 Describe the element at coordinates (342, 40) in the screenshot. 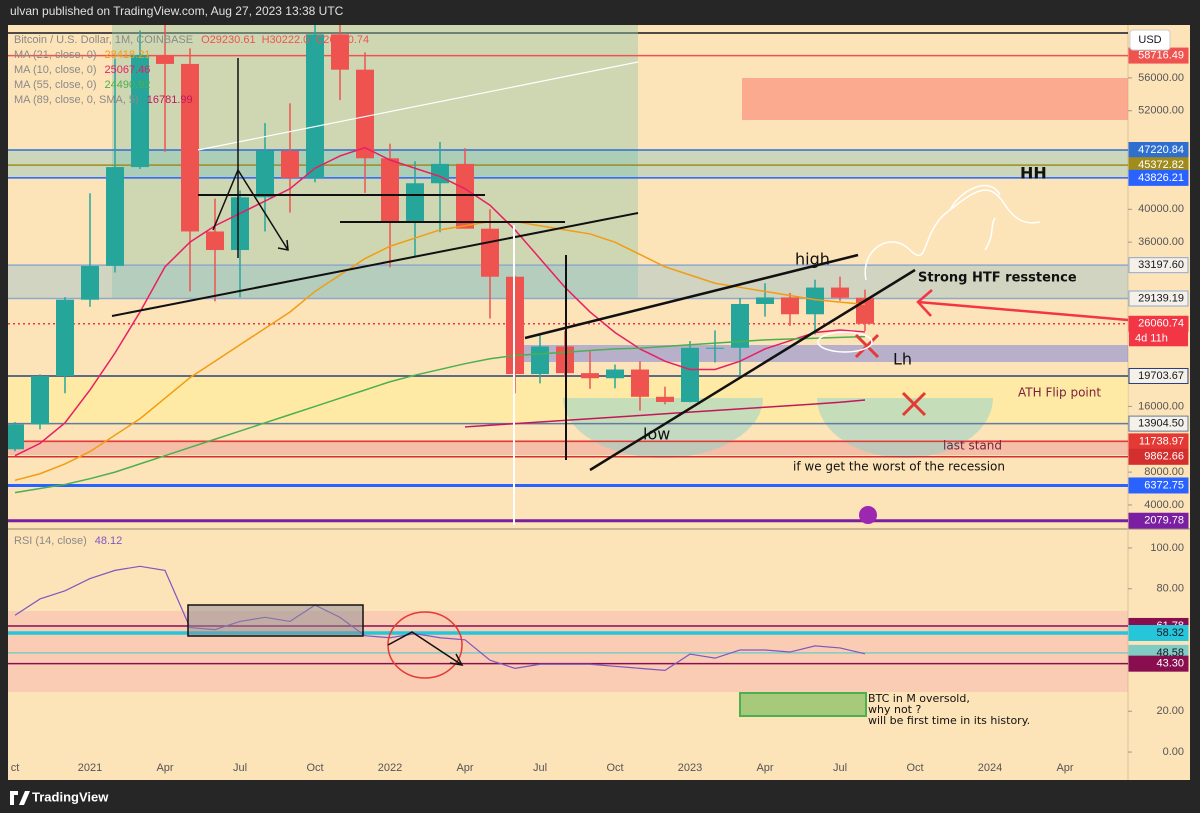

I see `ohlc-value: C26060.74` at that location.